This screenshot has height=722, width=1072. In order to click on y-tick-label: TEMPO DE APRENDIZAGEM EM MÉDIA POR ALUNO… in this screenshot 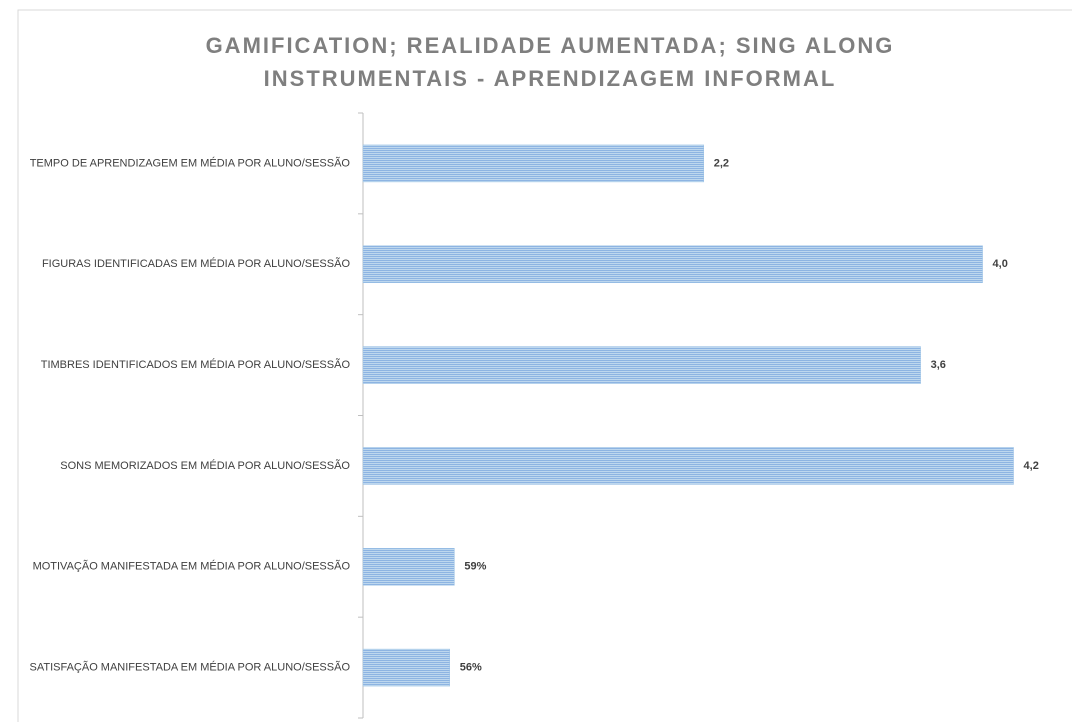, I will do `click(190, 162)`.